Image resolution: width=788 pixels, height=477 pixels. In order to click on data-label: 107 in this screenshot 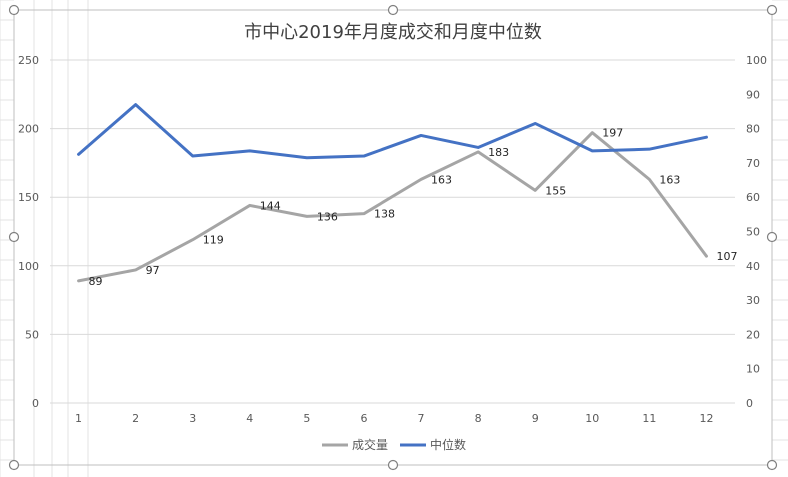, I will do `click(726, 256)`.